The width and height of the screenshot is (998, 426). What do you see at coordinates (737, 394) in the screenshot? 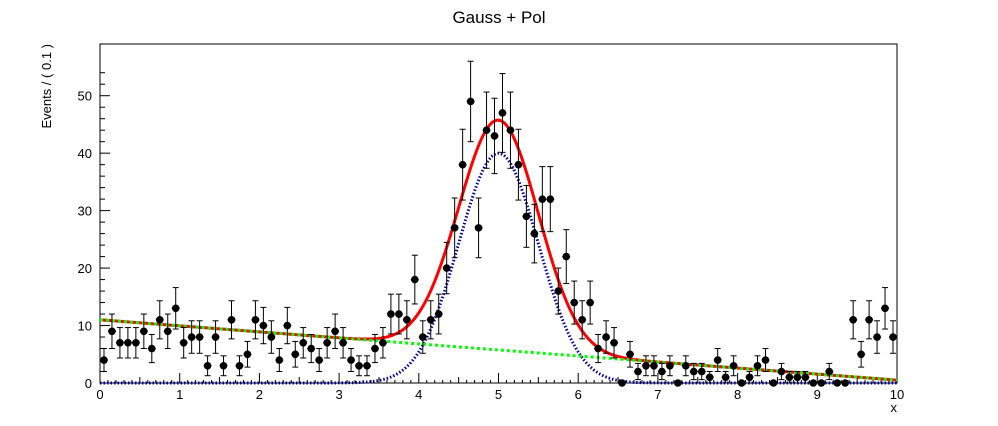
I see `x-tick-label: 8` at bounding box center [737, 394].